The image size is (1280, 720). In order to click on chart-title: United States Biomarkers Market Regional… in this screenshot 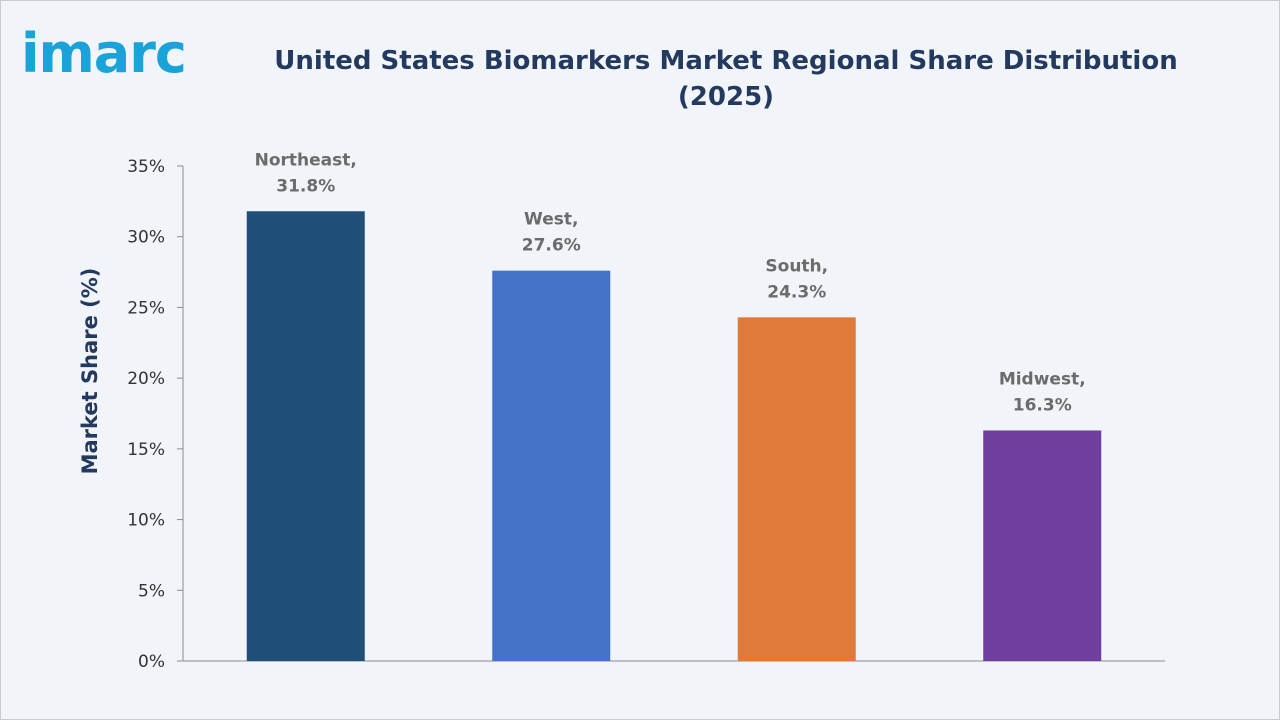, I will do `click(726, 79)`.